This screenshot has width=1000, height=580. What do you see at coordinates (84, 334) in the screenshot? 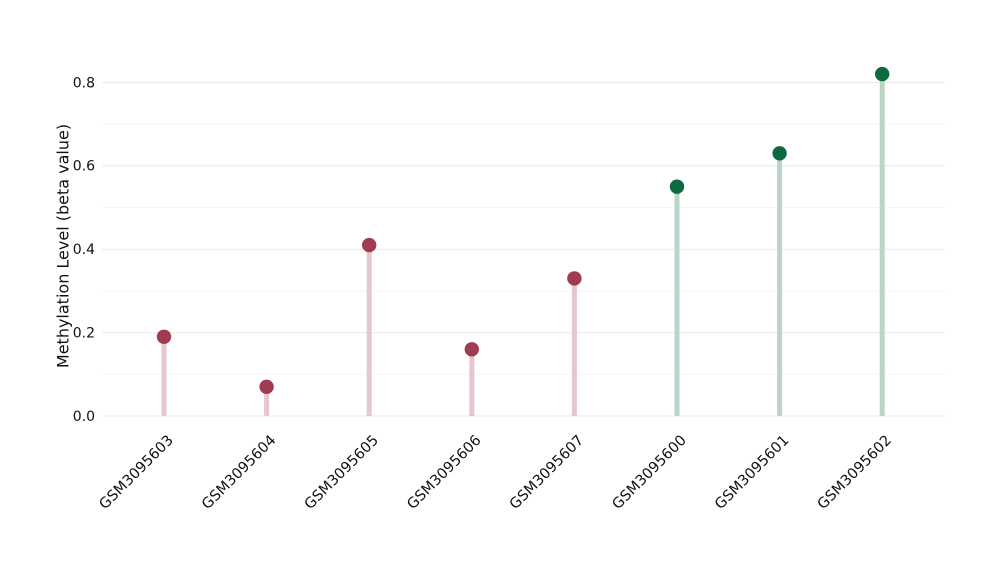
I see `y-tick-label: 0.2` at bounding box center [84, 334].